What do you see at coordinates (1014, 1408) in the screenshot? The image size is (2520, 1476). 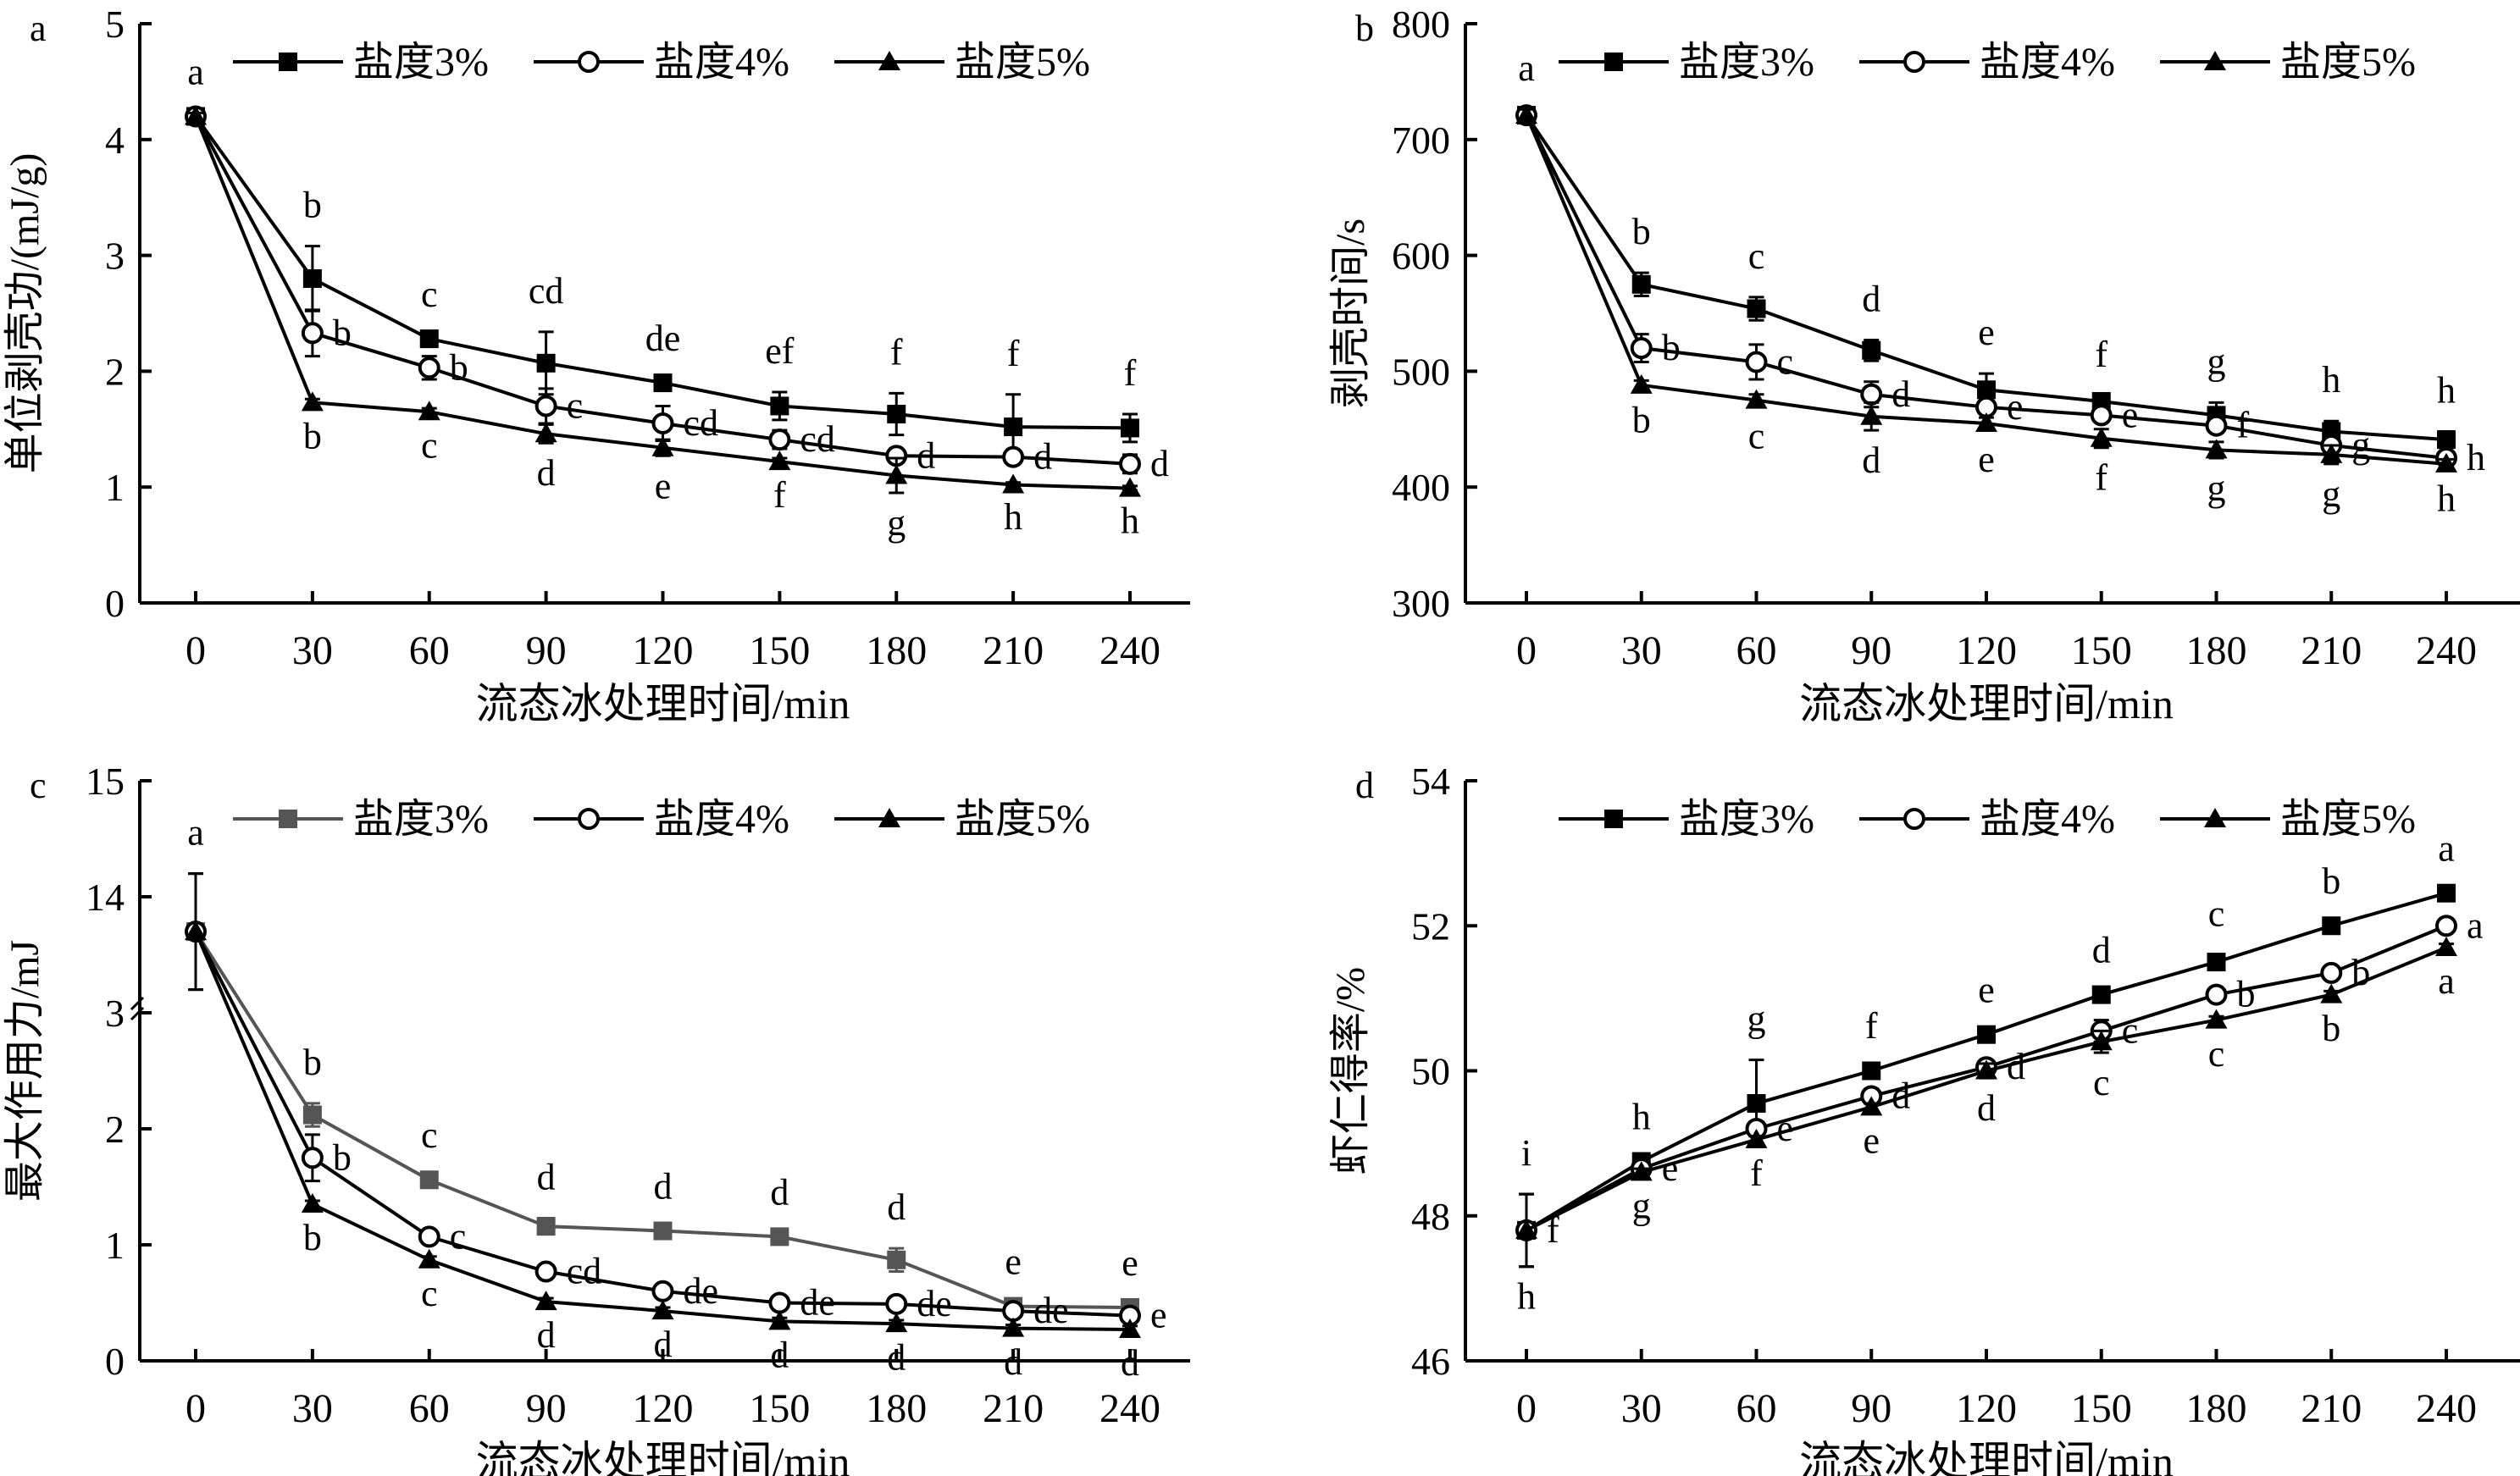 I see `x-tick-label: 210` at bounding box center [1014, 1408].